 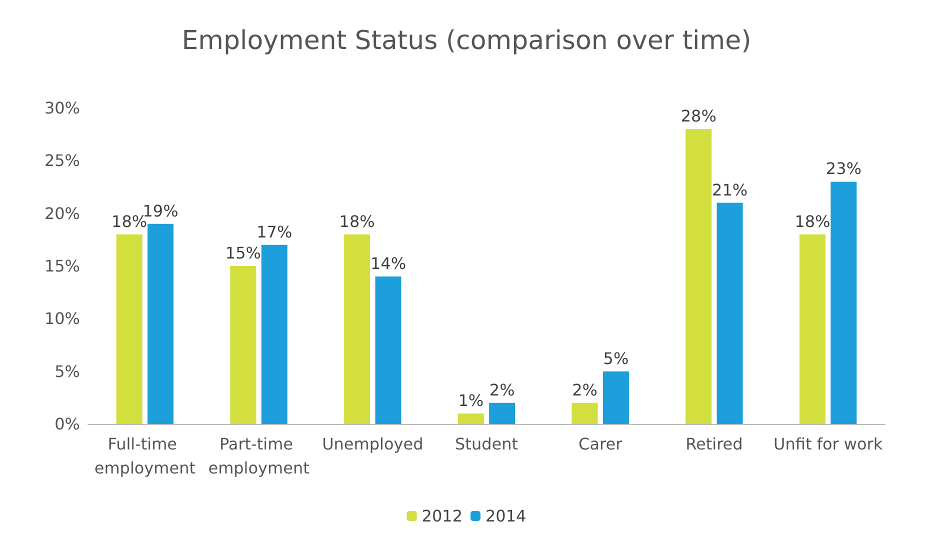 What do you see at coordinates (616, 358) in the screenshot?
I see `data-label: 5%` at bounding box center [616, 358].